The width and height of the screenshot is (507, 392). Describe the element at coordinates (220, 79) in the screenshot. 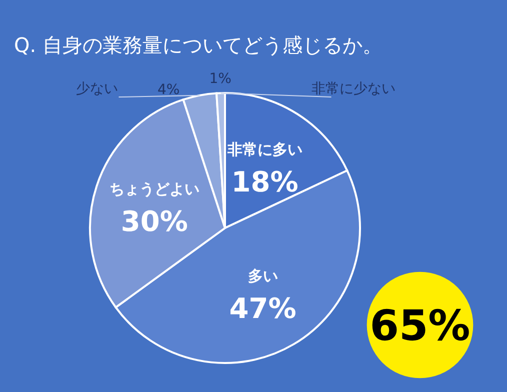

I see `data-label: 1%` at that location.